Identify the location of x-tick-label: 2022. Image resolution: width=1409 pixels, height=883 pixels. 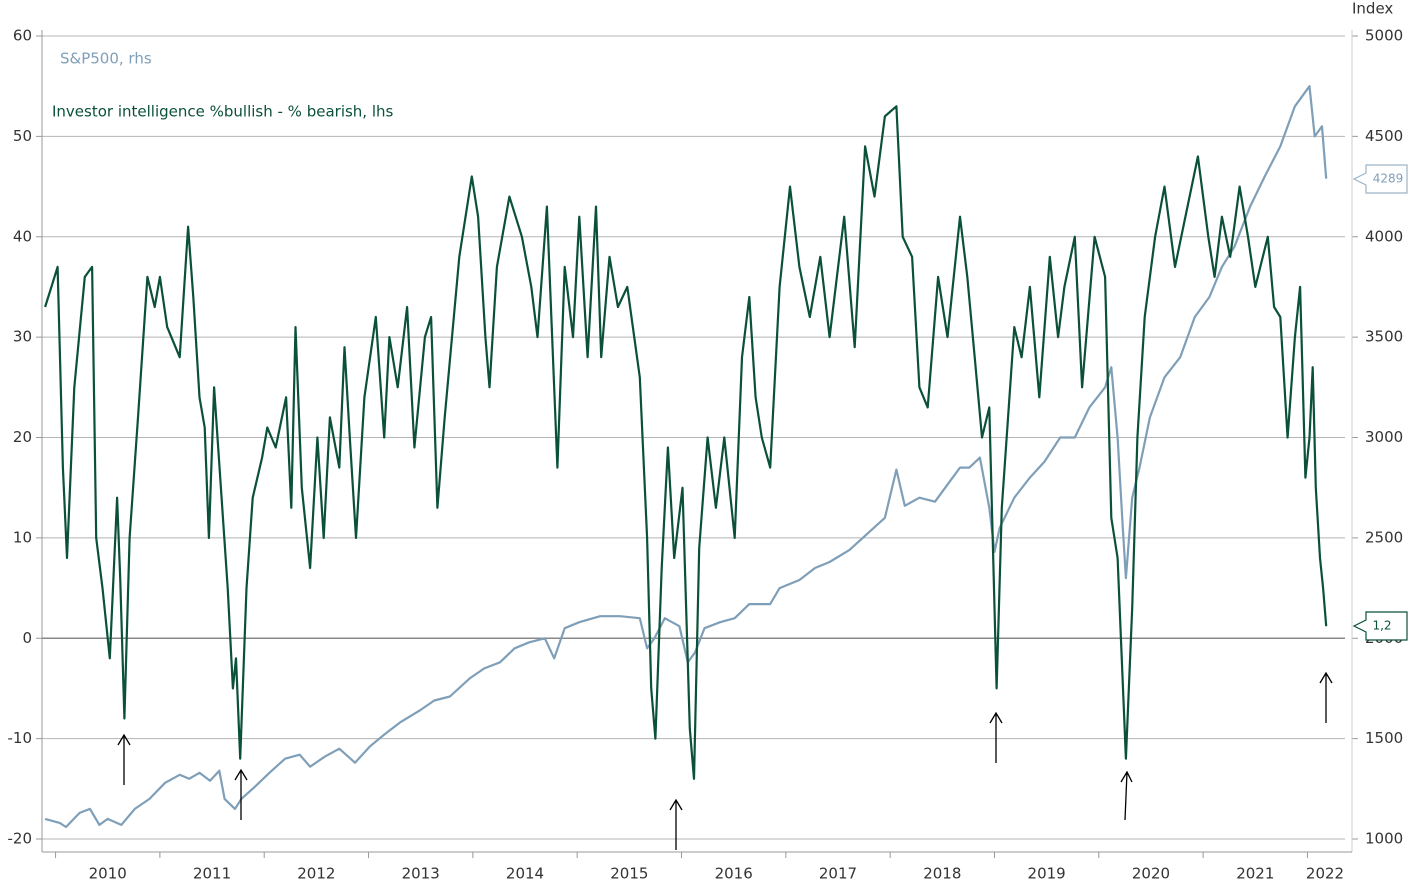
(1325, 874).